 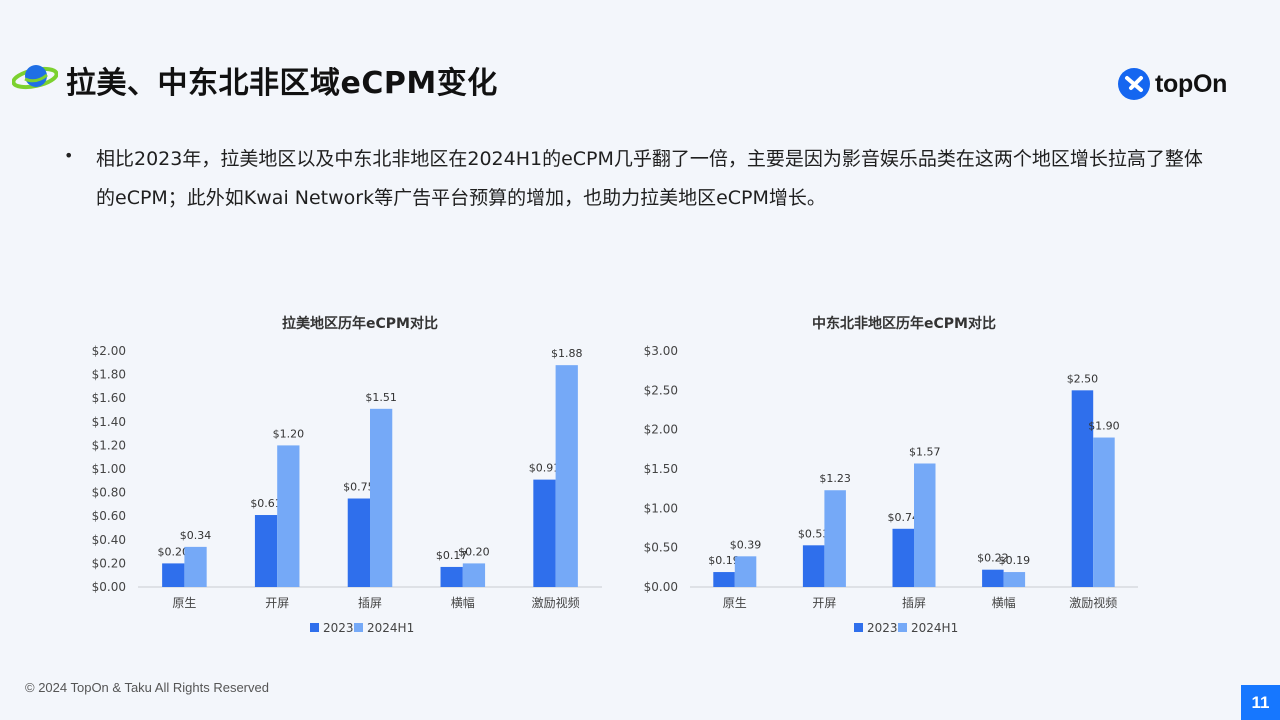 I want to click on data-label: $1.90, so click(x=1104, y=426).